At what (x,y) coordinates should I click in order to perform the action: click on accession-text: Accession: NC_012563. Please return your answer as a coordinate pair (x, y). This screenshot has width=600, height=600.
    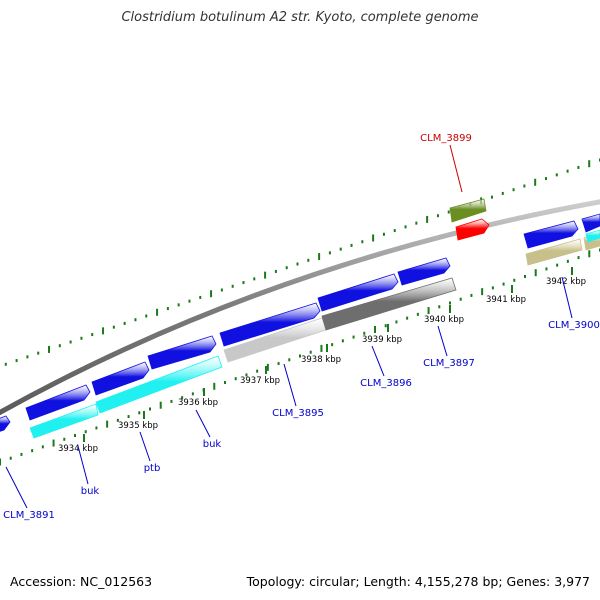
    Looking at the image, I should click on (81, 581).